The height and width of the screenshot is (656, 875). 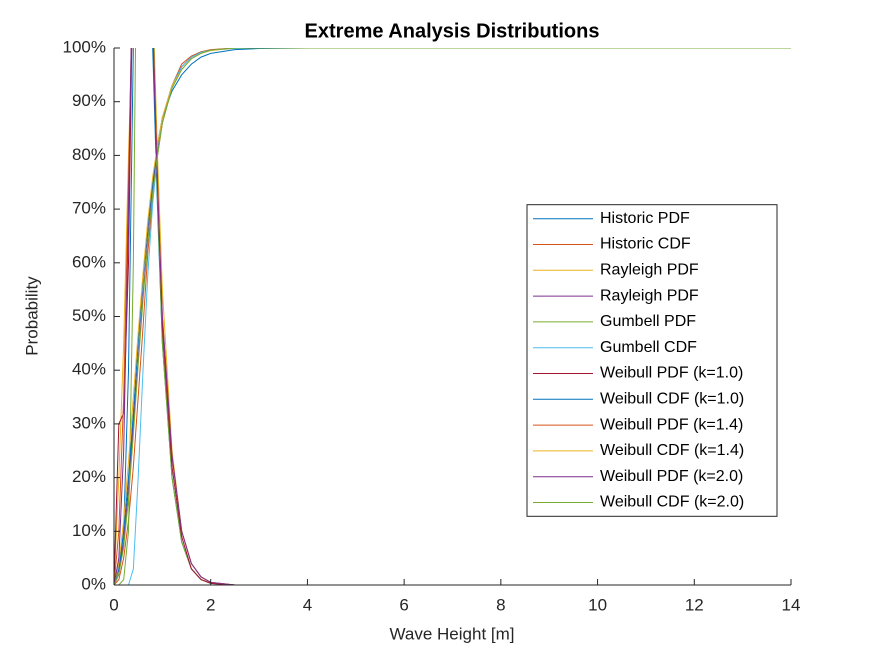 I want to click on x-axis-label: Wave Height [m], so click(x=451, y=633).